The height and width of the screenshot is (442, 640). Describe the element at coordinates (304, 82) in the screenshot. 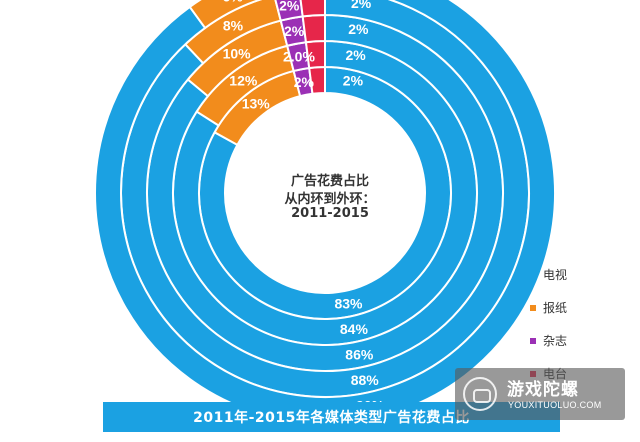

I see `label-2011-magazine: 2%` at that location.